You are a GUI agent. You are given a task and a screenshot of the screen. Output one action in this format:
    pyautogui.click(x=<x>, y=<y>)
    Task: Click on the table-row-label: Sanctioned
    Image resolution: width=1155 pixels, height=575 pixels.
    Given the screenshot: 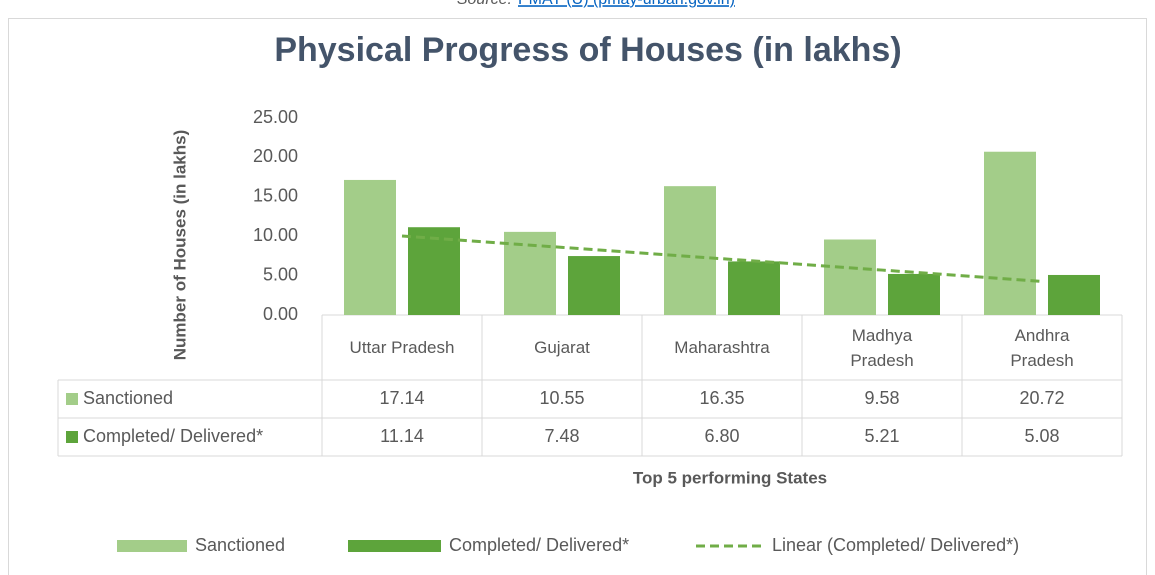 What is the action you would take?
    pyautogui.click(x=128, y=398)
    